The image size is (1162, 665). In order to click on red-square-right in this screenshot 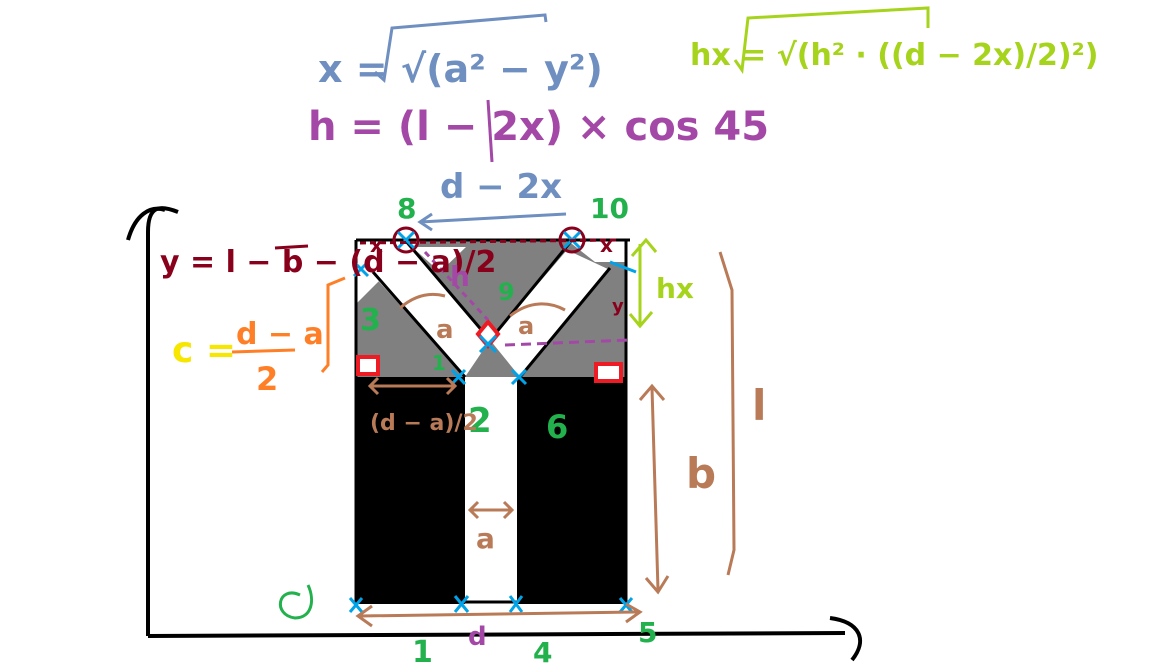, I will do `click(608, 372)`.